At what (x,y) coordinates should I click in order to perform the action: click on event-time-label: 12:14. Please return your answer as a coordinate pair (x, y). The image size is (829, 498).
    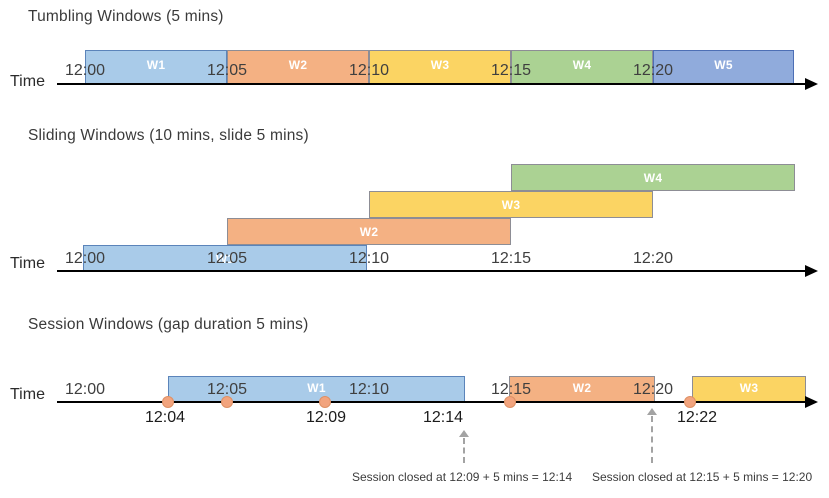
    Looking at the image, I should click on (443, 417).